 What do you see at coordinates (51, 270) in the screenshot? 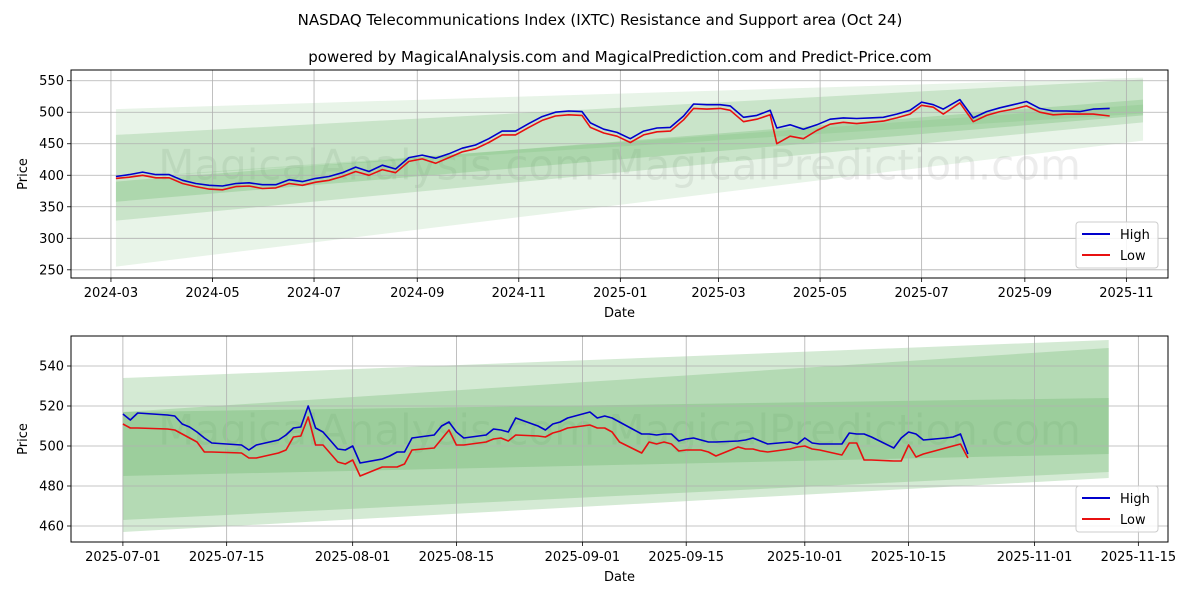
I see `y-tick-label: 250` at bounding box center [51, 270].